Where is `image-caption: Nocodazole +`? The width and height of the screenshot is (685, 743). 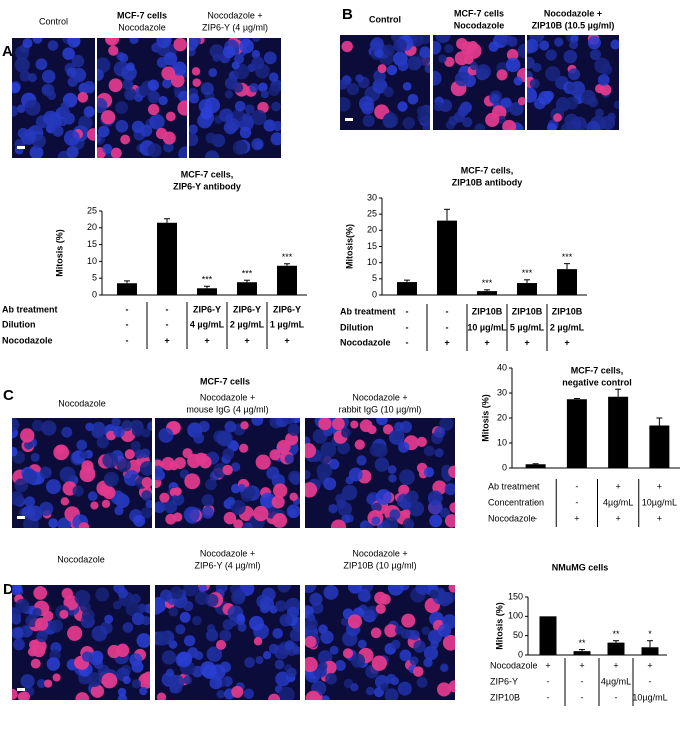 image-caption: Nocodazole + is located at coordinates (234, 15).